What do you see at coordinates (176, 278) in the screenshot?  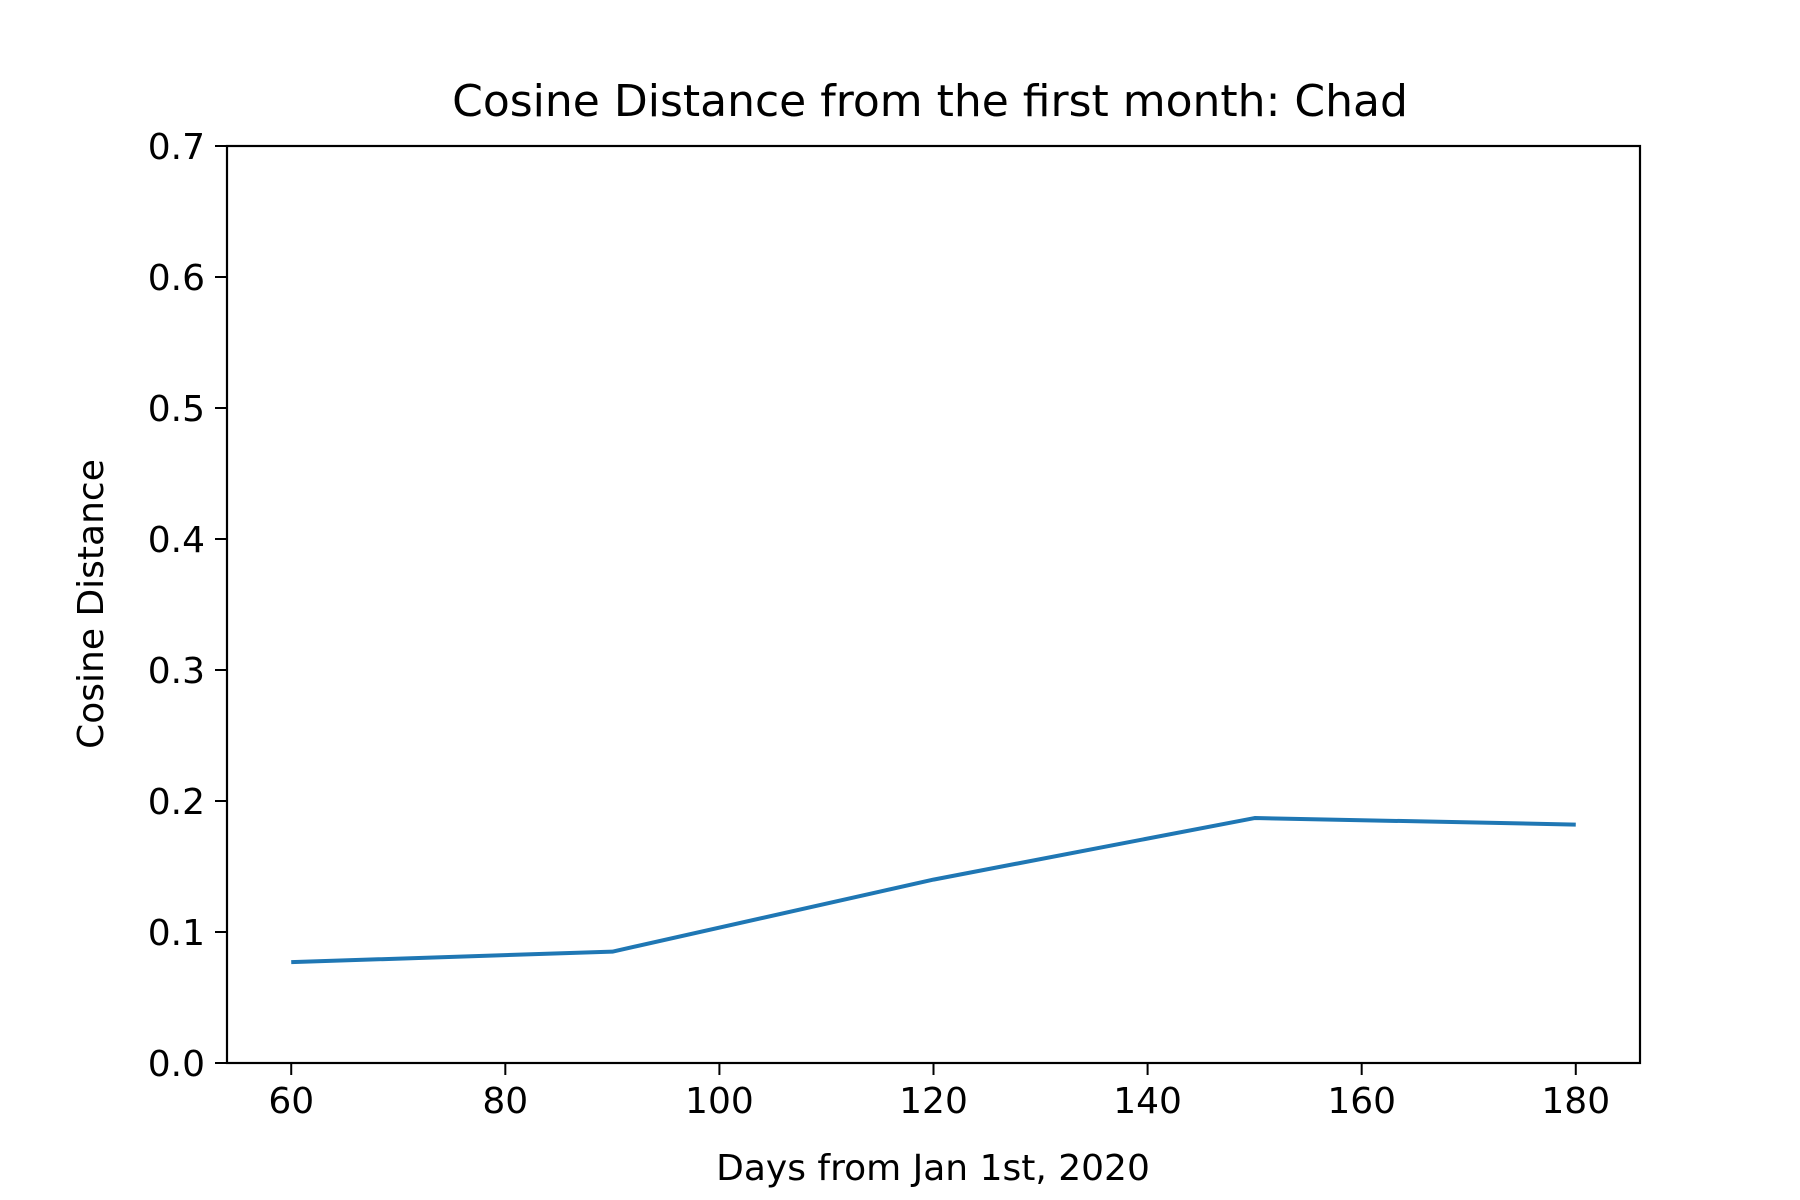 I see `y-tick-label: 0.6` at bounding box center [176, 278].